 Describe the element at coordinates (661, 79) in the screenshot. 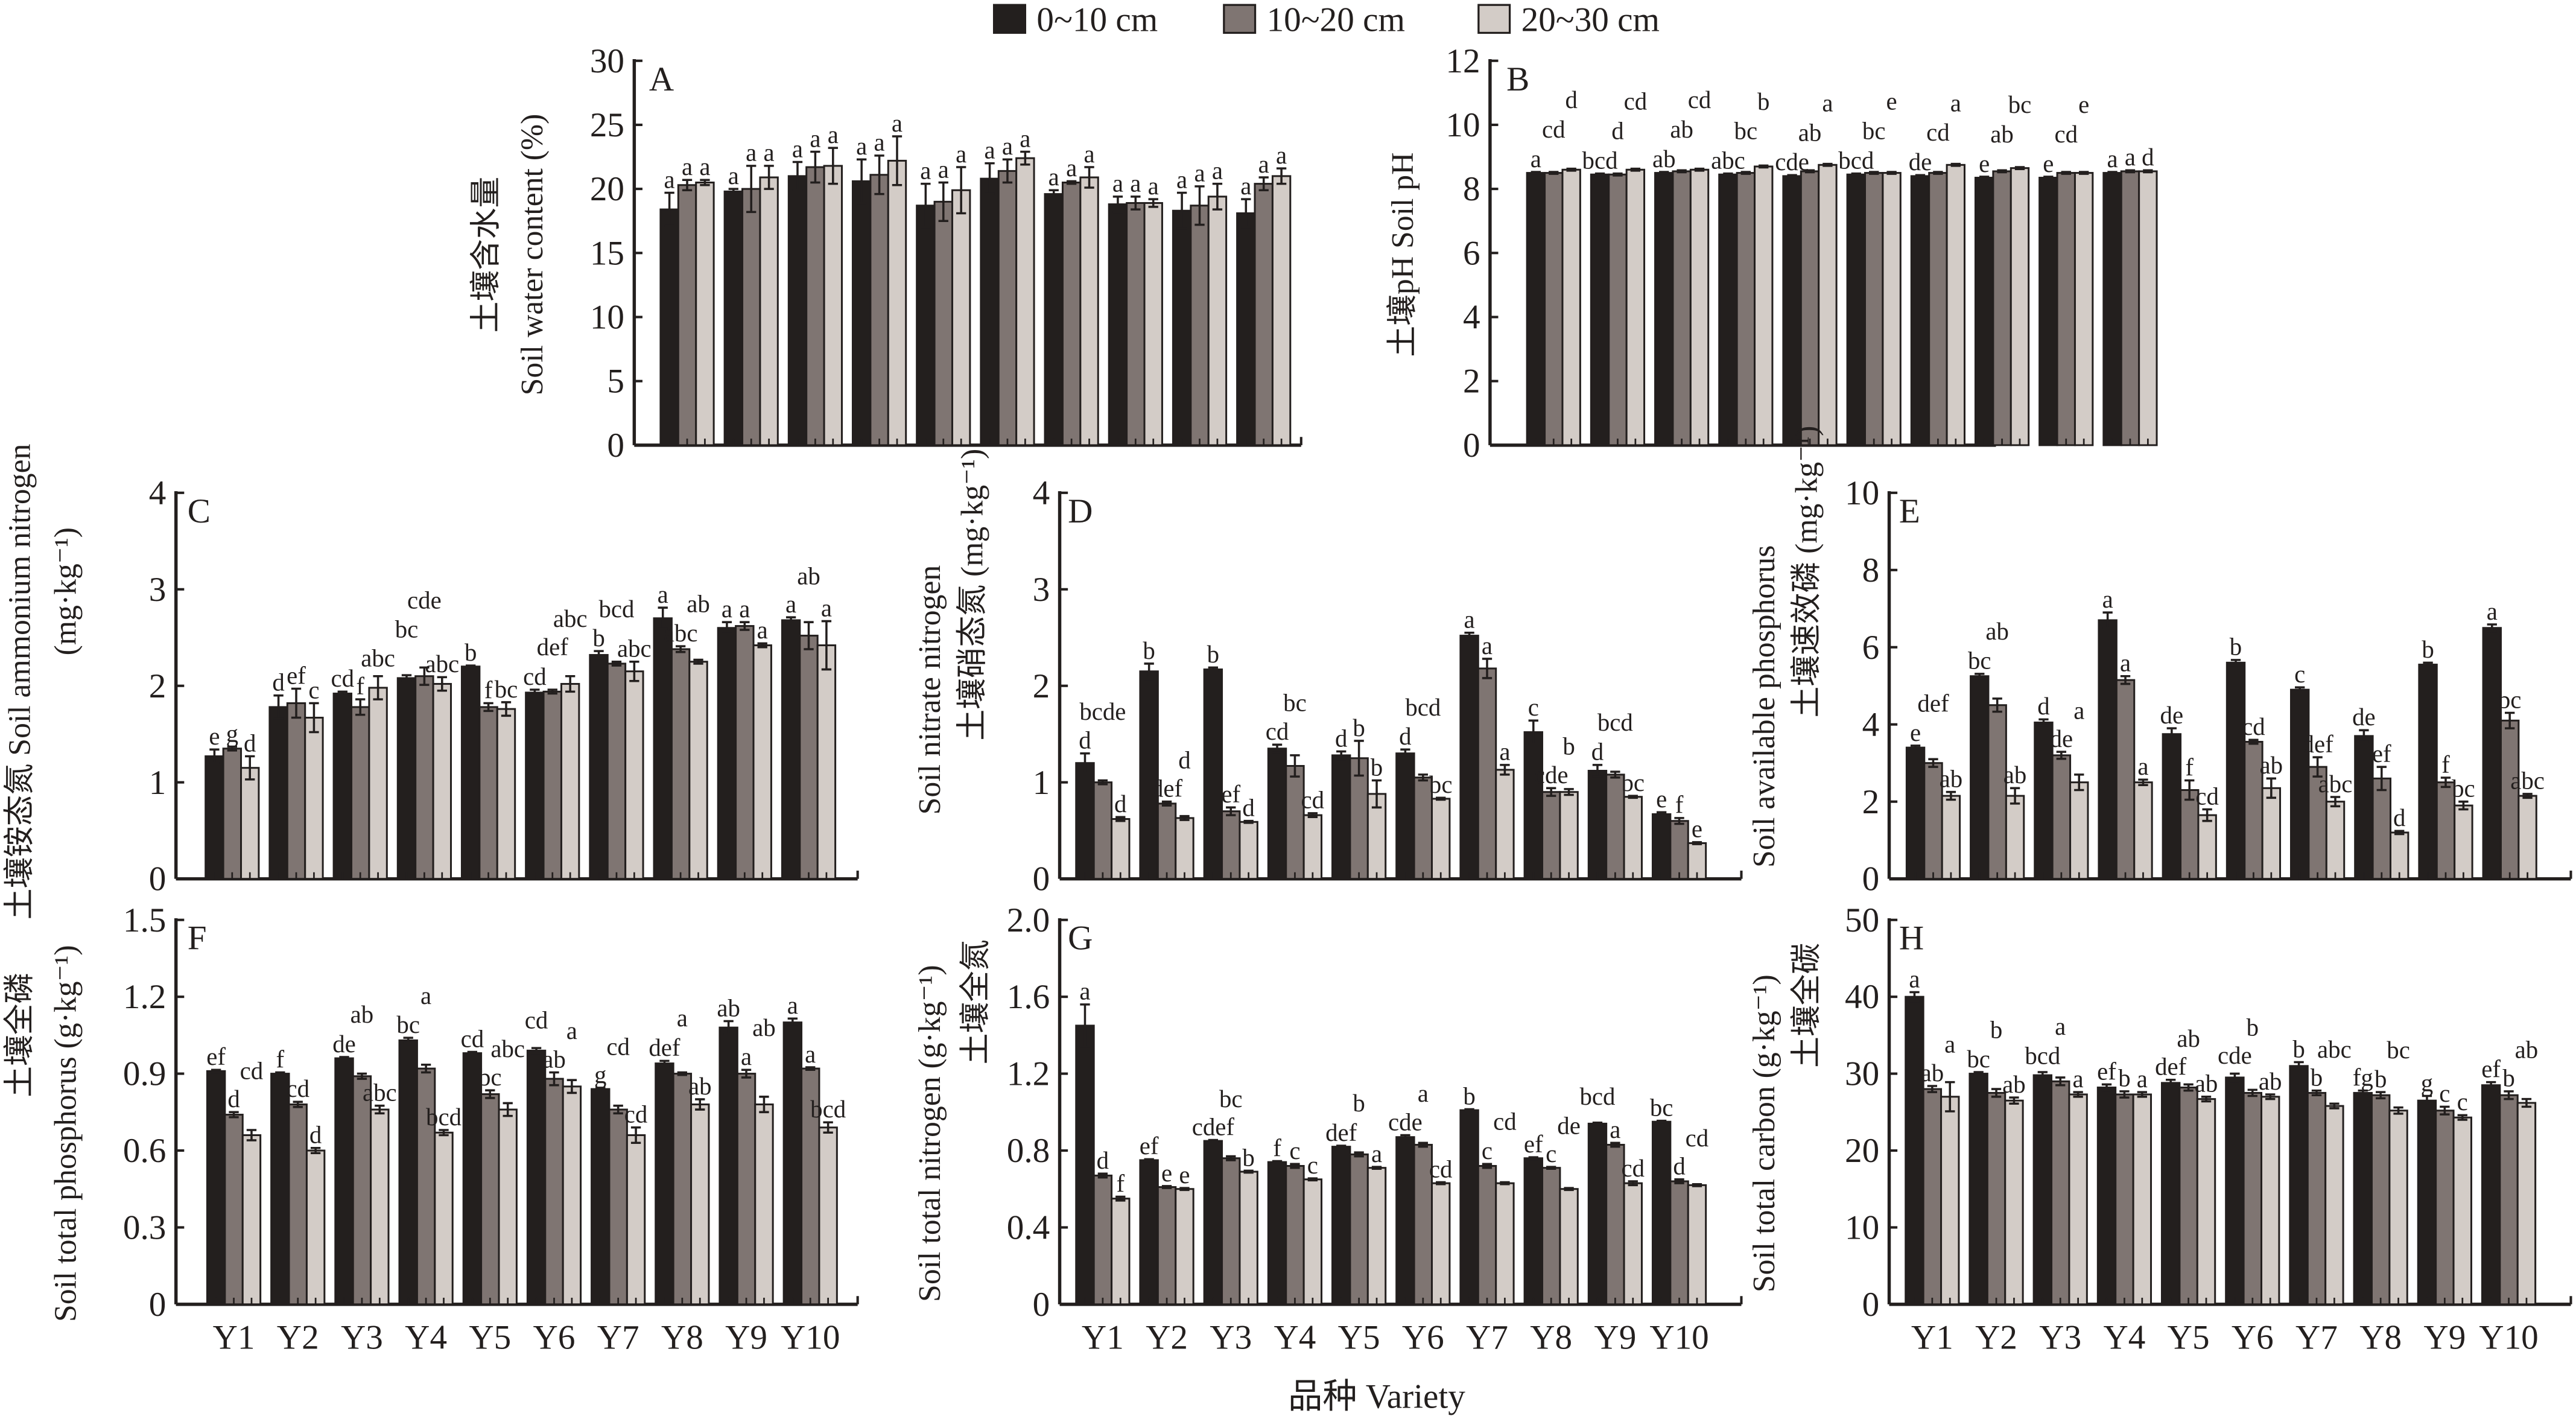

I see `panel-letter: A` at that location.